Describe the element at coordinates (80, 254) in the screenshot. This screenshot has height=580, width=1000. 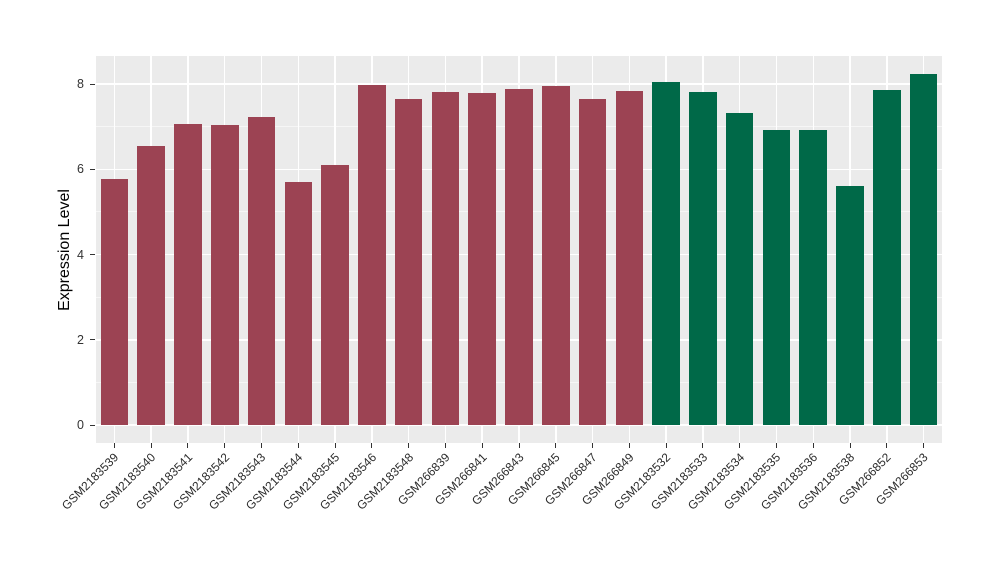
I see `y-tick-label: 4` at that location.